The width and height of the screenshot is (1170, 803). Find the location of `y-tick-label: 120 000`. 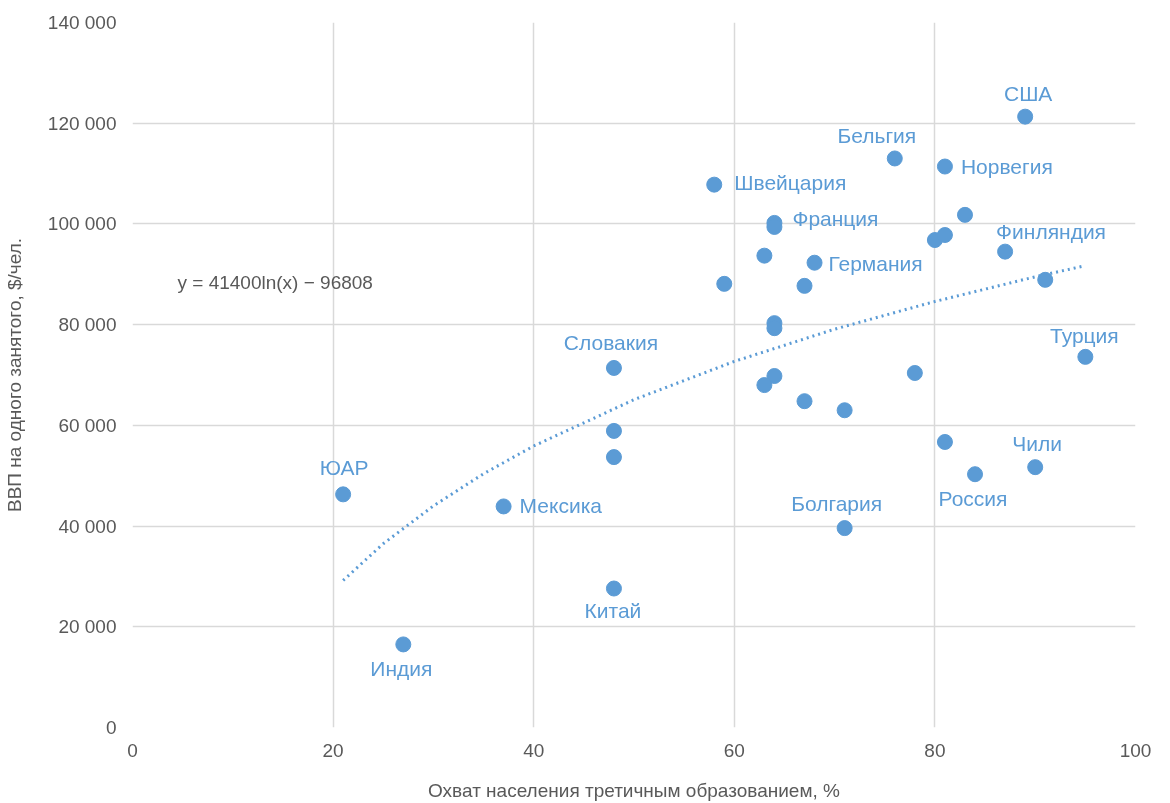

y-tick-label: 120 000 is located at coordinates (82, 123).